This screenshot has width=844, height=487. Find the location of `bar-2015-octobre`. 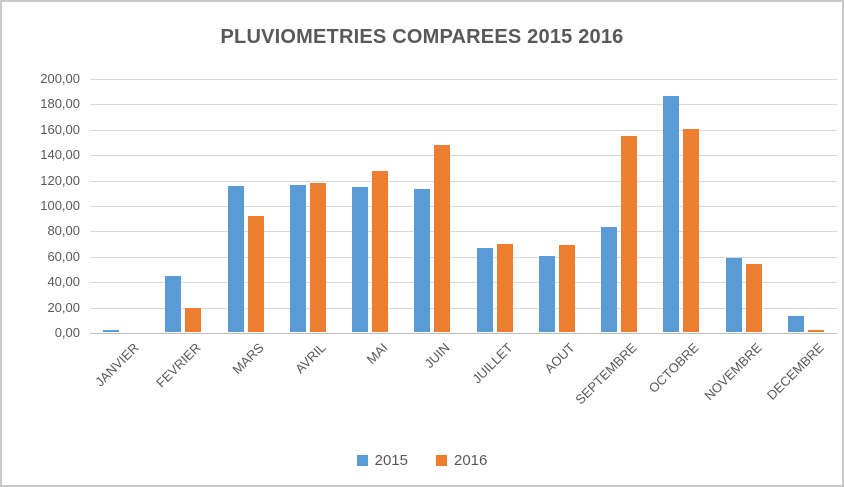

bar-2015-octobre is located at coordinates (671, 214).